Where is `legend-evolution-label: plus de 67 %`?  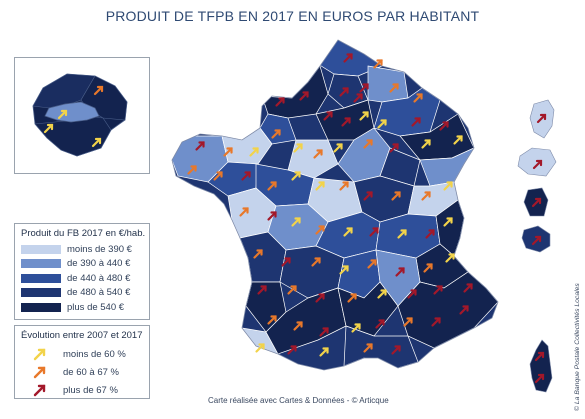
legend-evolution-label: plus de 67 % is located at coordinates (90, 390).